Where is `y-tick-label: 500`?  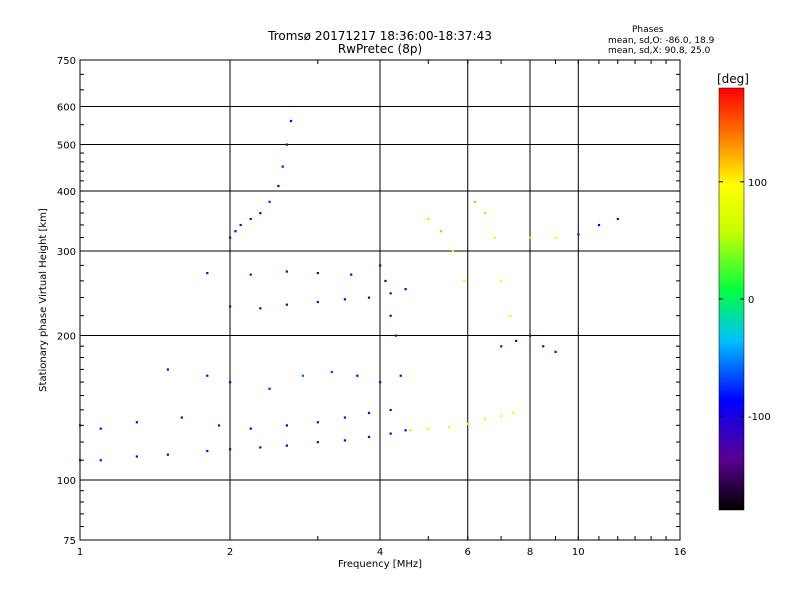 y-tick-label: 500 is located at coordinates (66, 146).